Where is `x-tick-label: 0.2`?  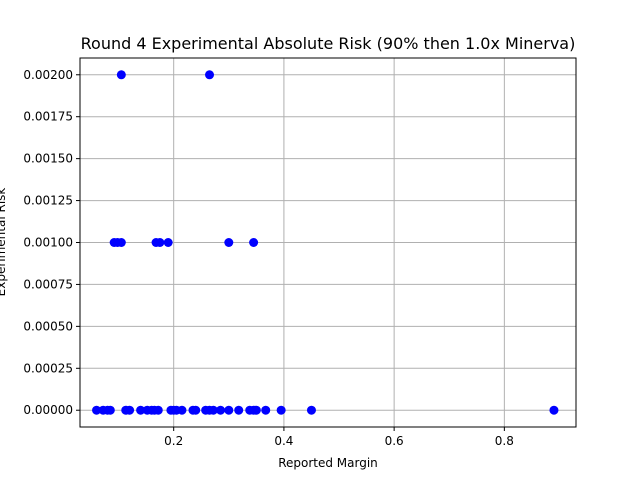
x-tick-label: 0.2 is located at coordinates (173, 441).